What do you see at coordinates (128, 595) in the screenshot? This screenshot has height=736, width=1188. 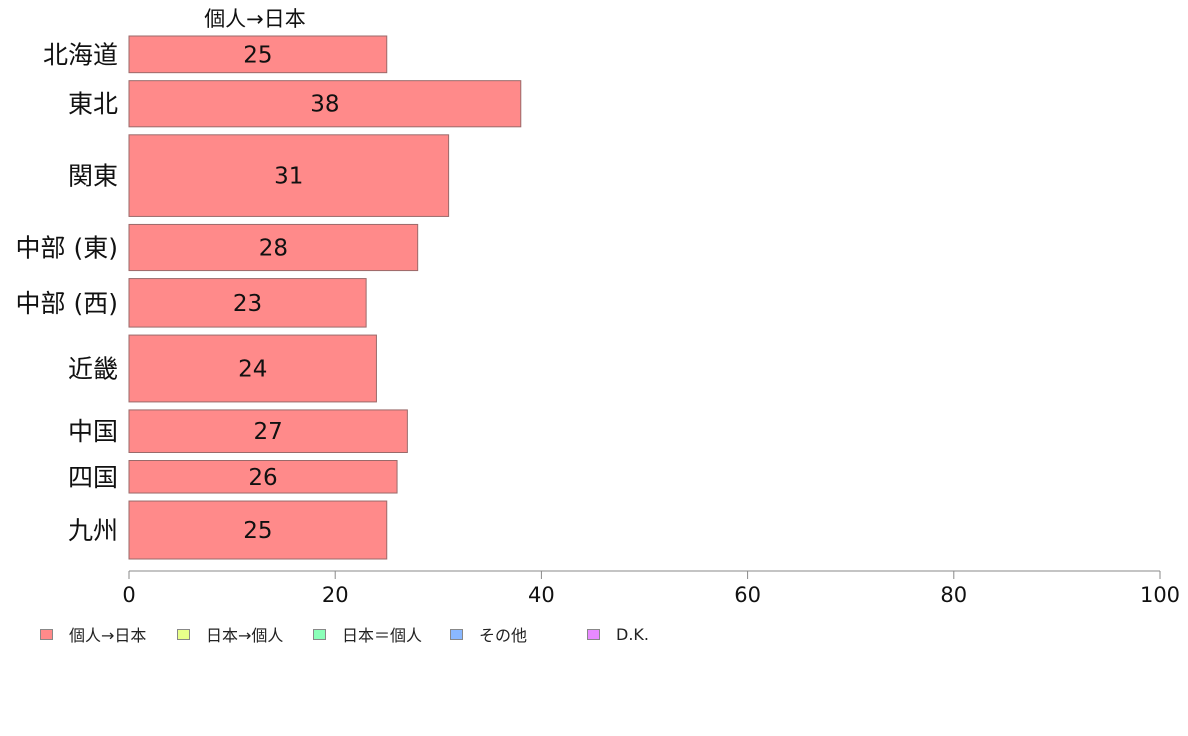 I see `x-tick-label: 0` at bounding box center [128, 595].